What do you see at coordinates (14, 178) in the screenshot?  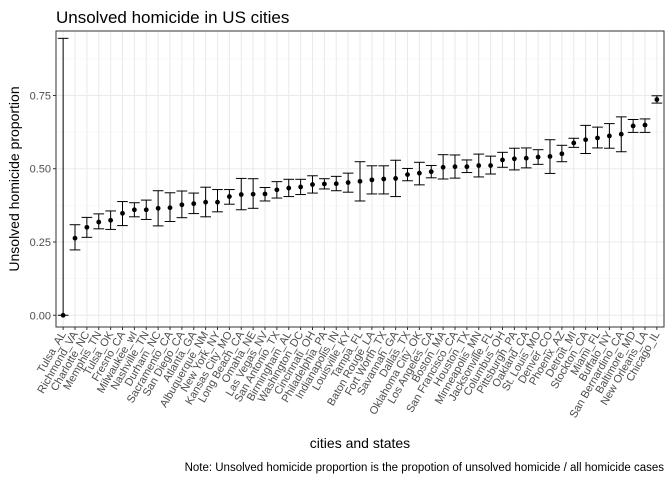 I see `y-axis-title: Unsolved homicide proportion` at bounding box center [14, 178].